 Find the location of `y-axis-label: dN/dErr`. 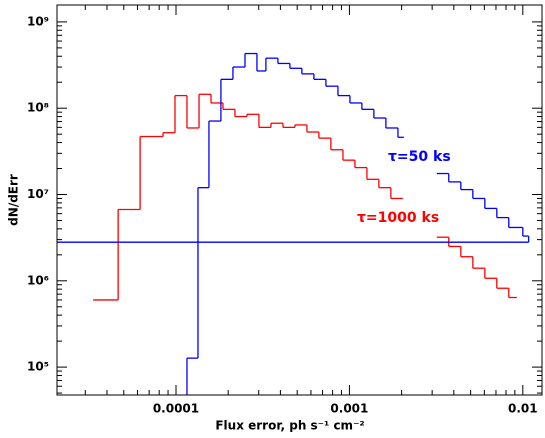

y-axis-label: dN/dErr is located at coordinates (14, 200).